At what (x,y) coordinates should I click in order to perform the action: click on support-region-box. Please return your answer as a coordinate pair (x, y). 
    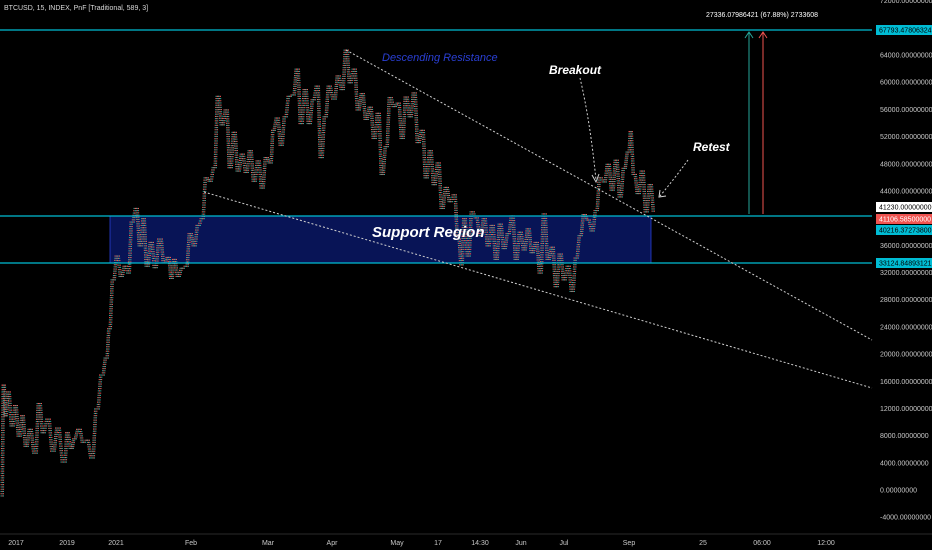
    Looking at the image, I should click on (380, 239).